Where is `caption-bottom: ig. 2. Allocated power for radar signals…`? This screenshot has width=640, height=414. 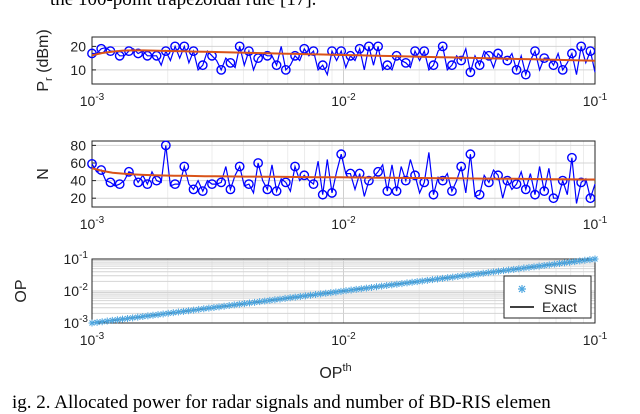
caption-bottom: ig. 2. Allocated power for radar signals… is located at coordinates (281, 402).